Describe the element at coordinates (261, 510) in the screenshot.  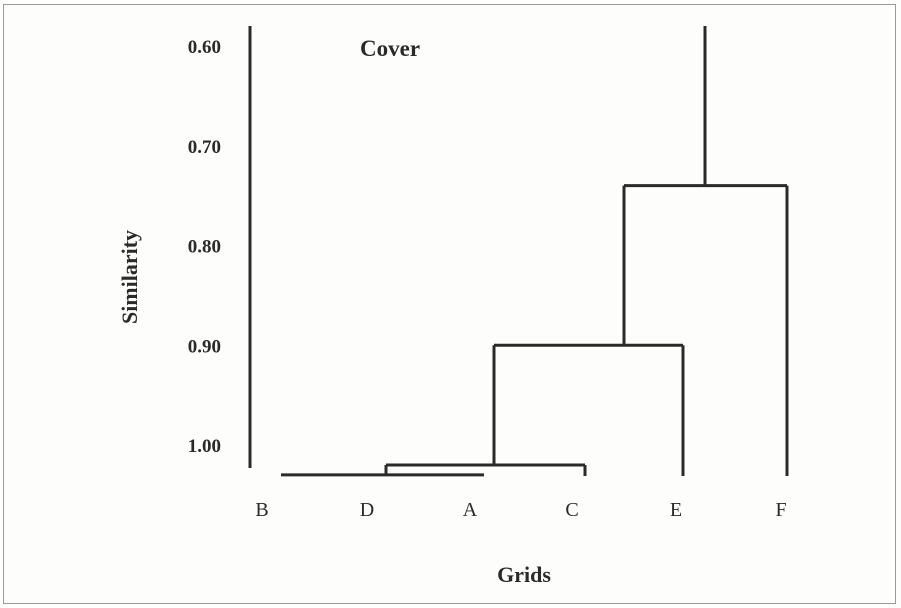
I see `leaf-label-b: B` at that location.